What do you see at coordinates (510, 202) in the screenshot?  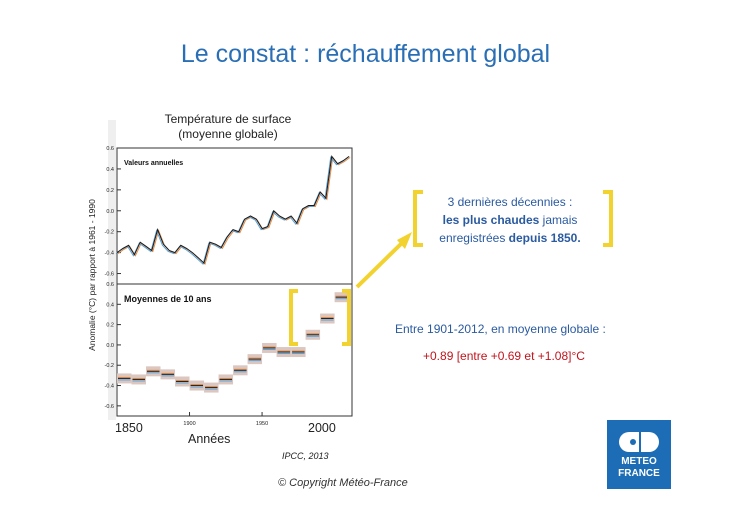 I see `callout-line-1: 3 dernières décennies :` at bounding box center [510, 202].